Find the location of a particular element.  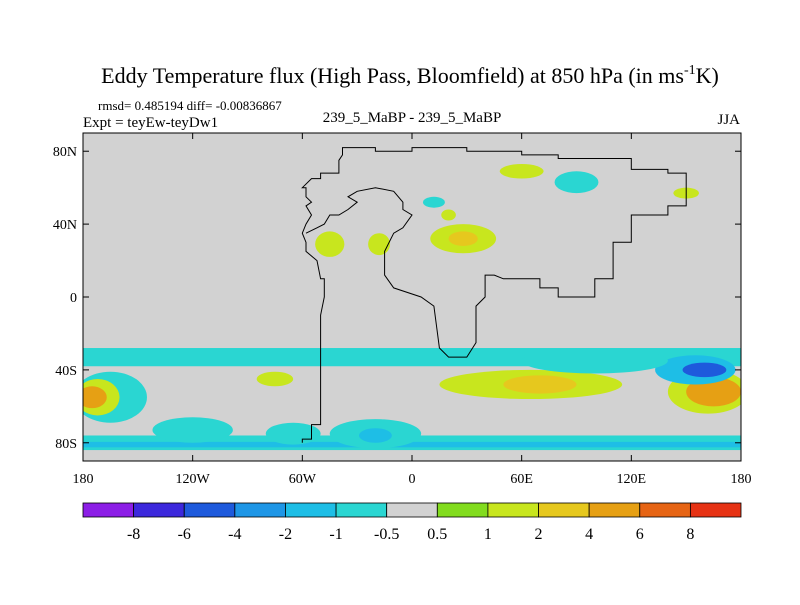

y-tick-label: 40N is located at coordinates (65, 225).